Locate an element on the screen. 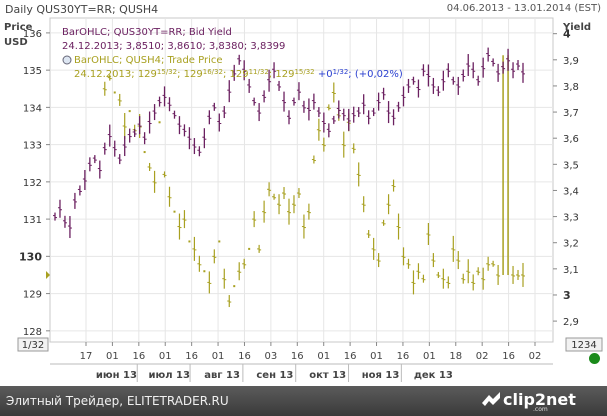  left-tick-label: 133 is located at coordinates (32, 146).